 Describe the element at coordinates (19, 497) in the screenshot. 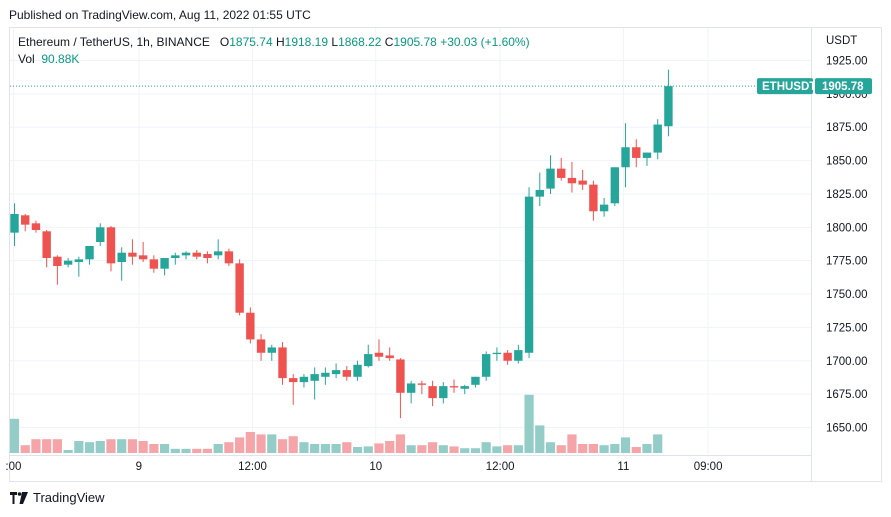

I see `tradingview-logo-icon` at that location.